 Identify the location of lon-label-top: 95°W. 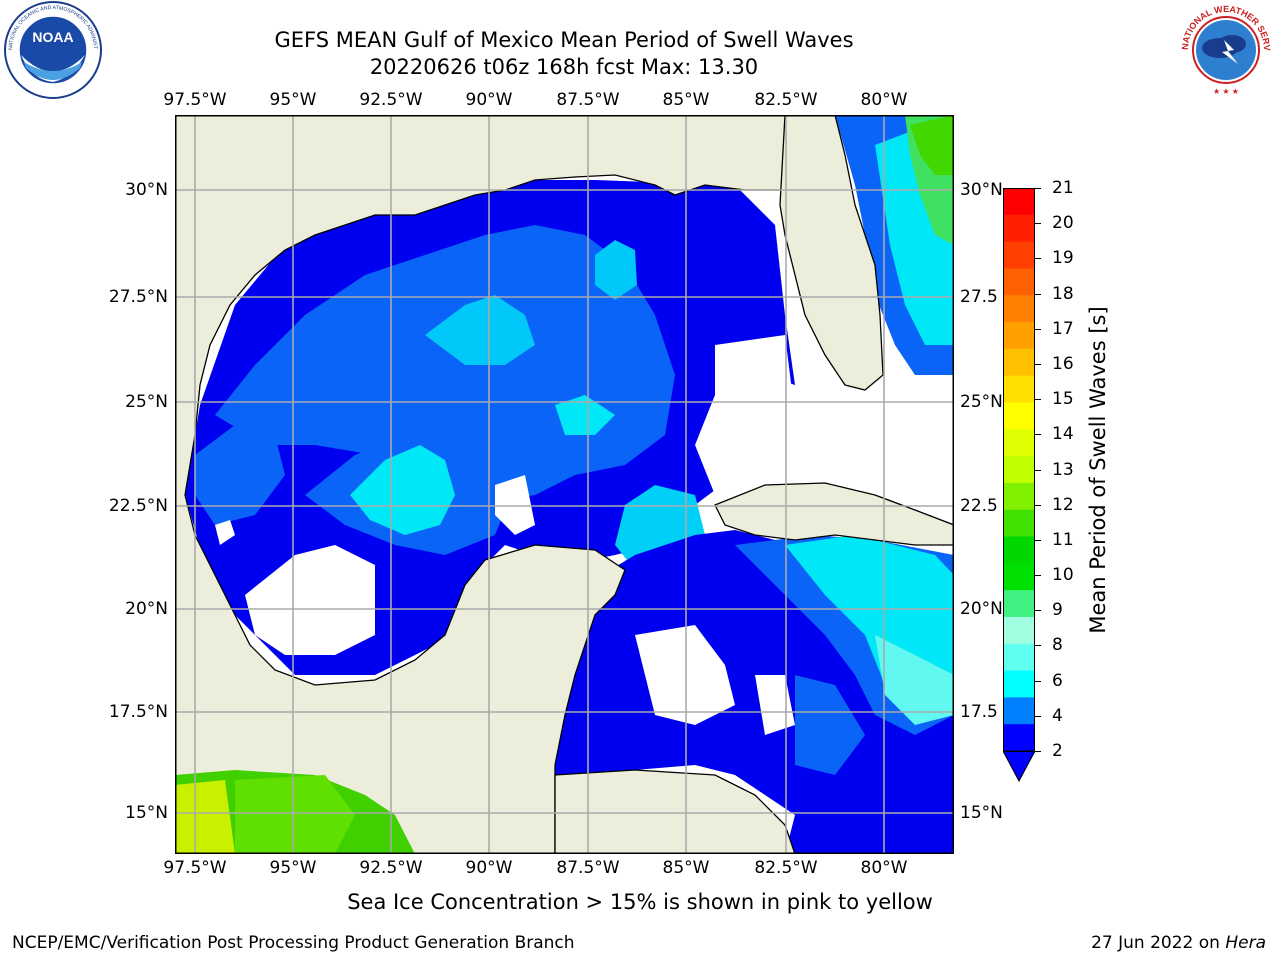
(293, 100).